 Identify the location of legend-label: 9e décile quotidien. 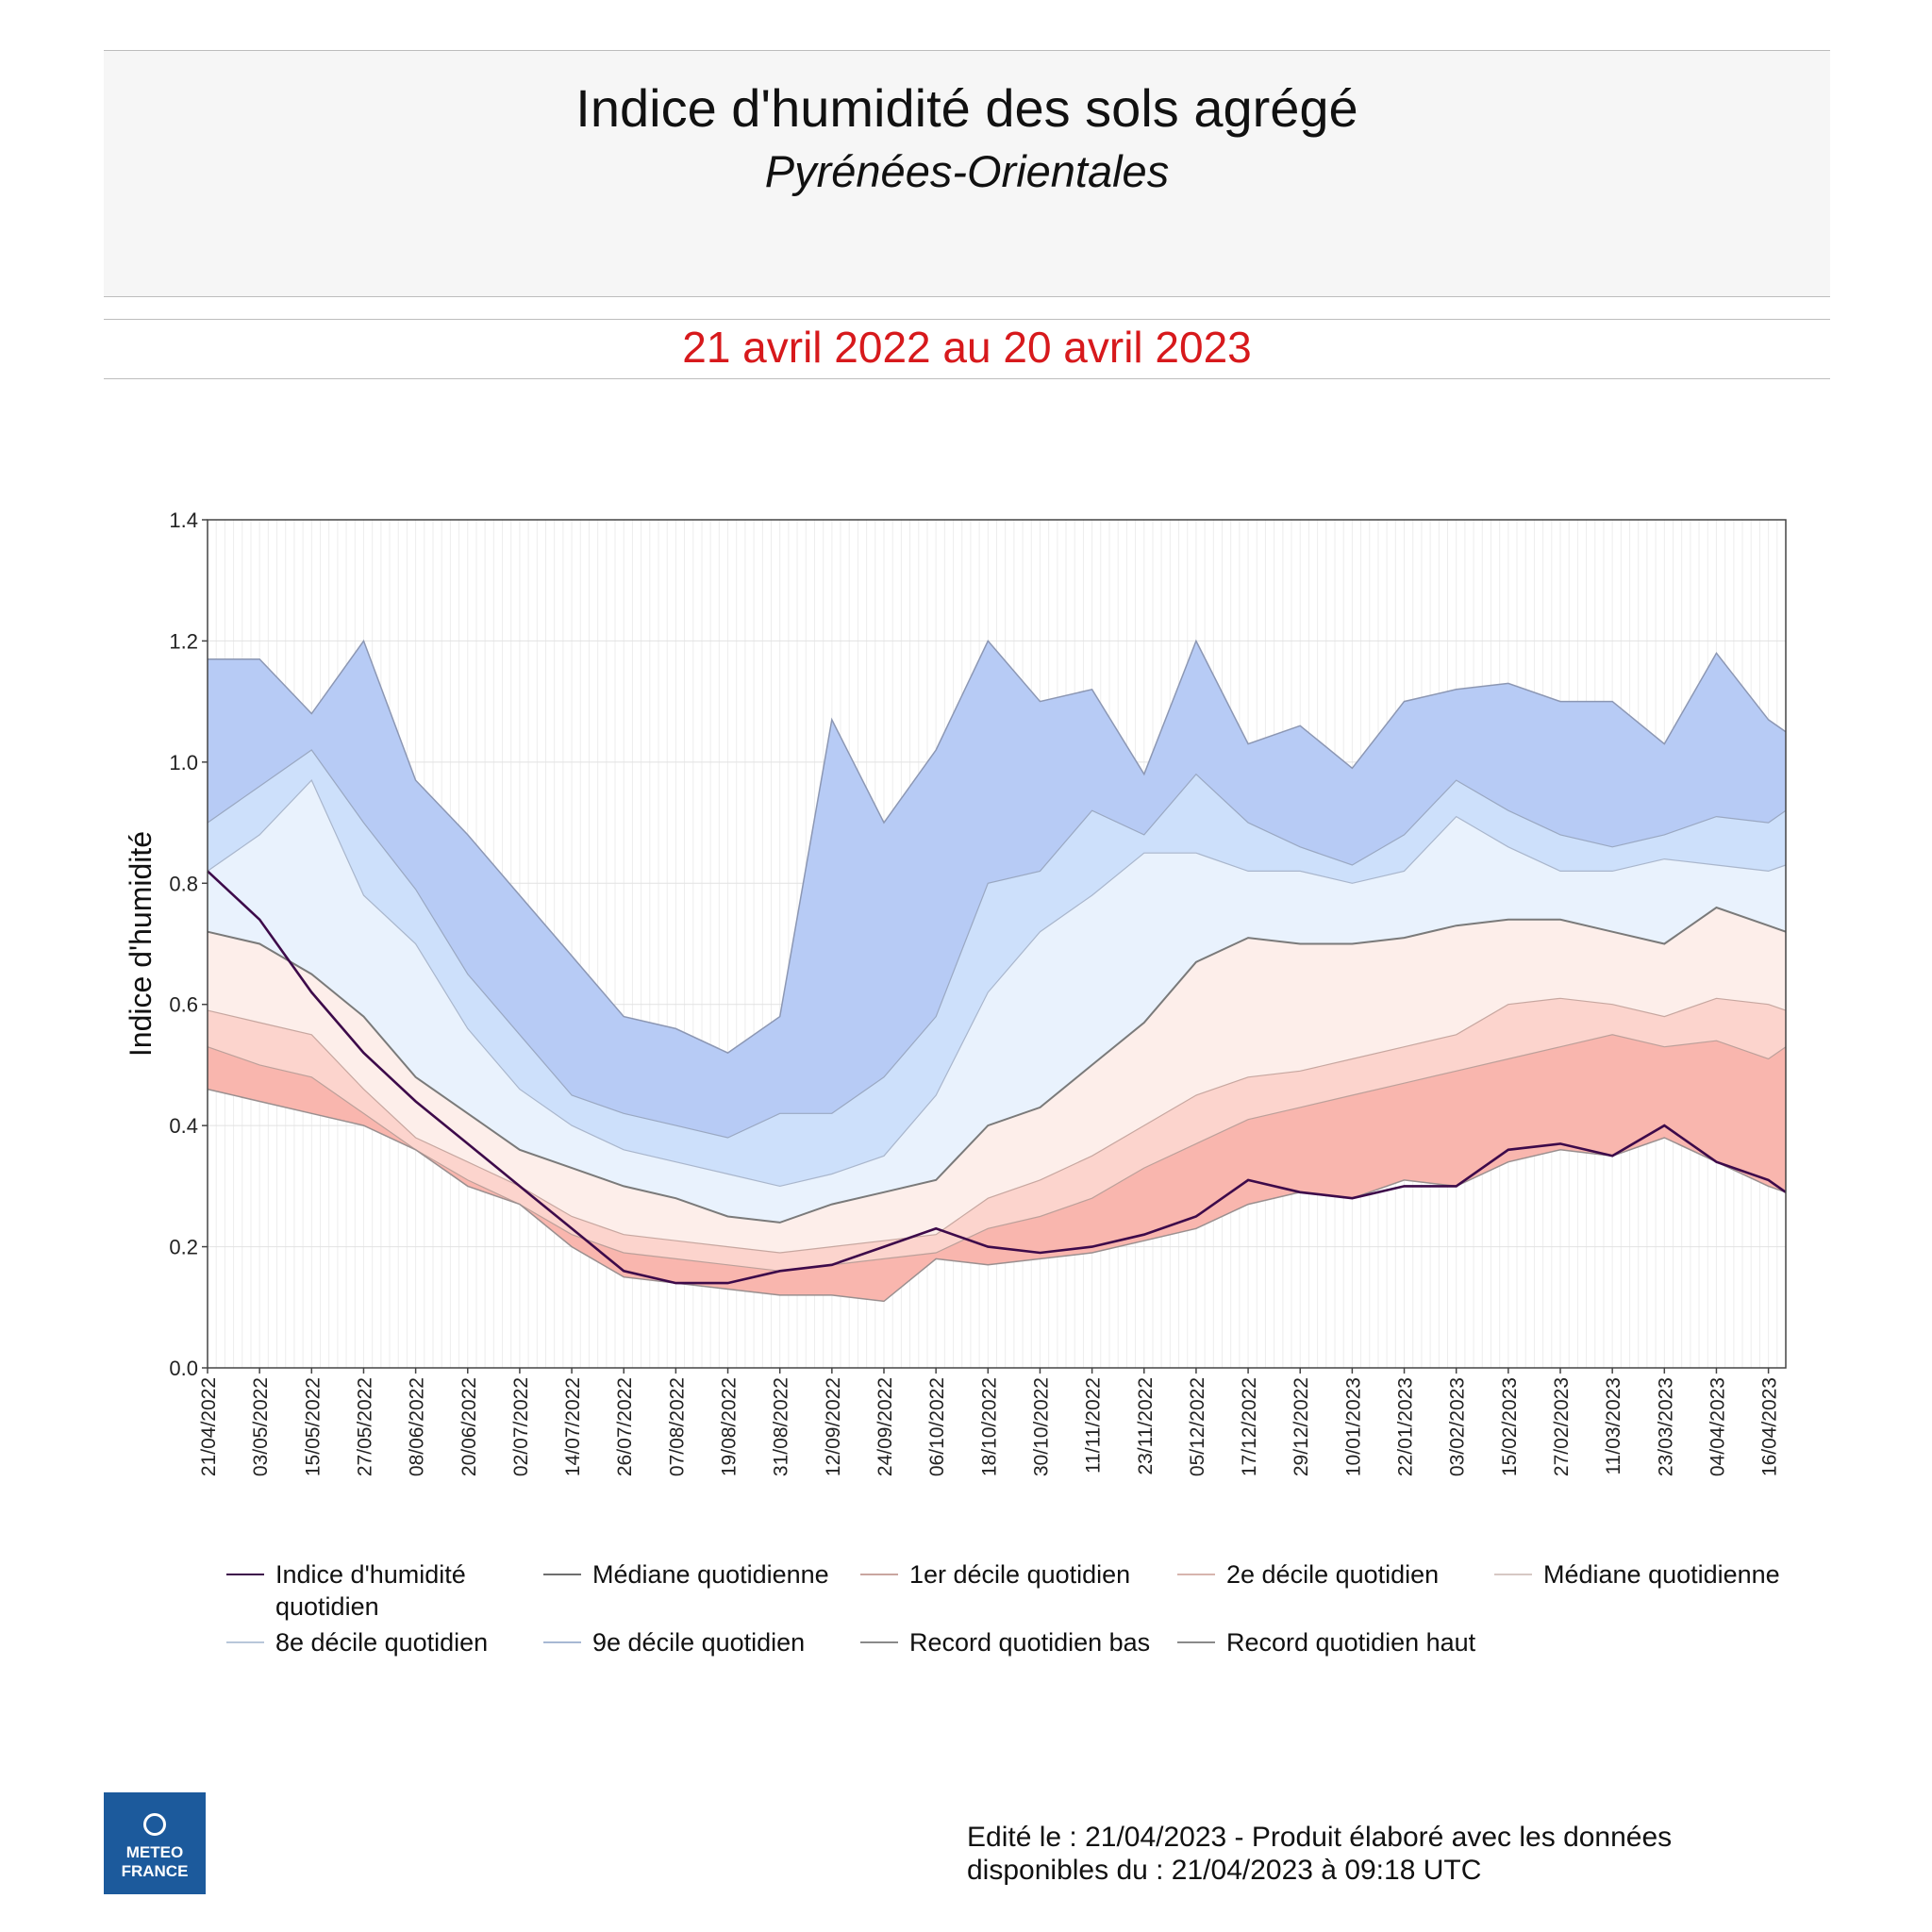
(699, 1643).